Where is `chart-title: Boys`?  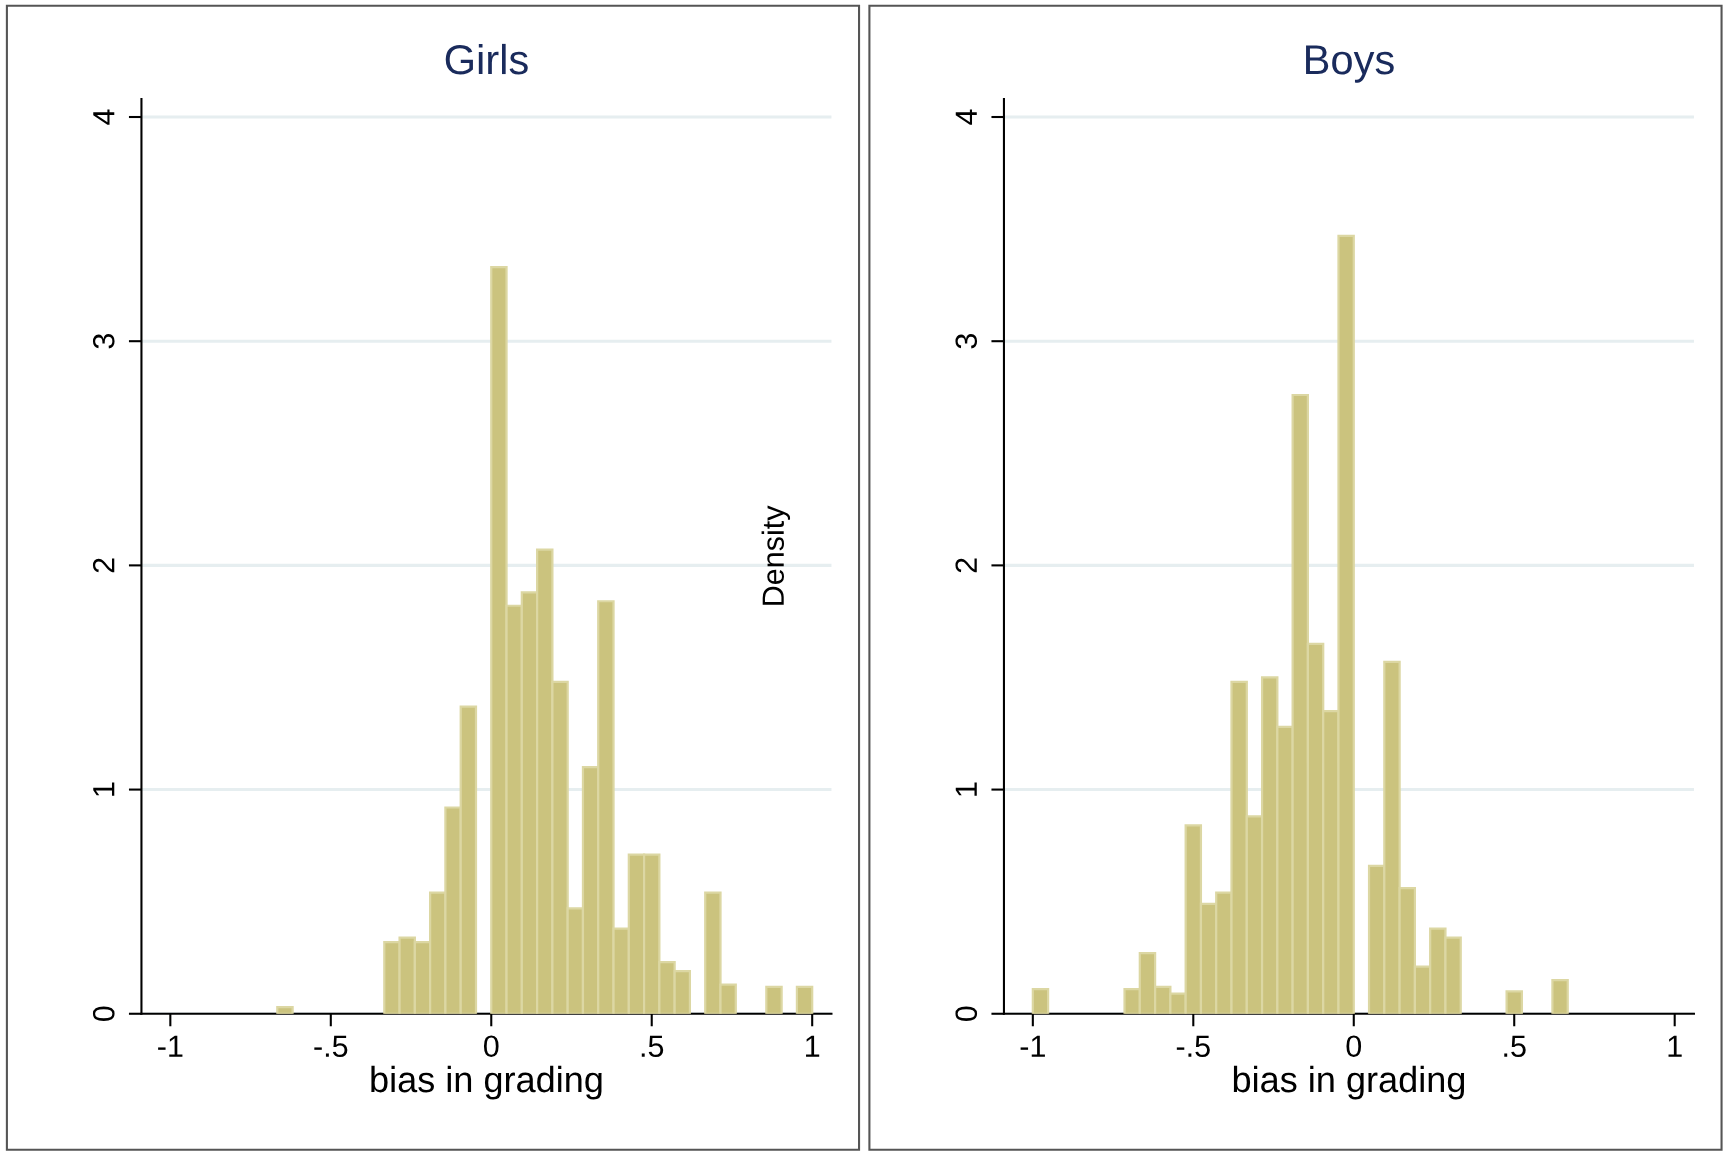
chart-title: Boys is located at coordinates (1350, 64).